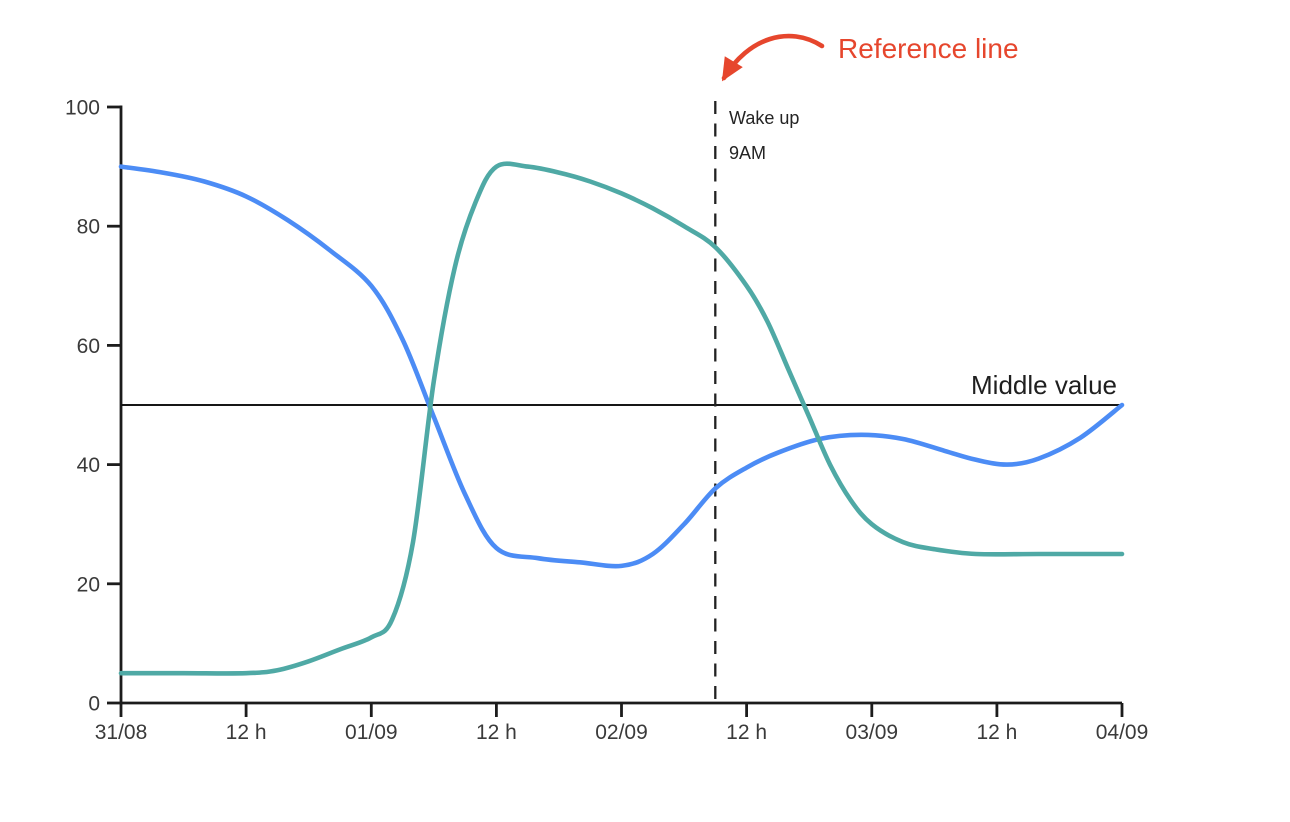 This screenshot has height=822, width=1290. I want to click on y-axis, so click(115, 405).